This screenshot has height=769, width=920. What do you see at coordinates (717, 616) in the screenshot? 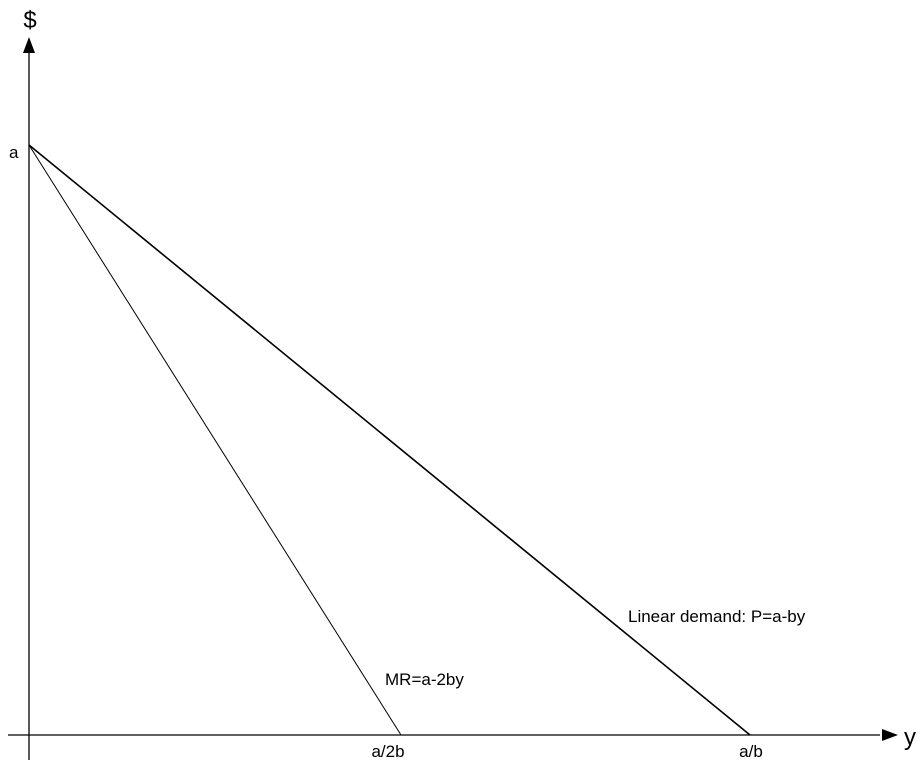
I see `demand-curve-label: Linear demand: P=a-by` at bounding box center [717, 616].